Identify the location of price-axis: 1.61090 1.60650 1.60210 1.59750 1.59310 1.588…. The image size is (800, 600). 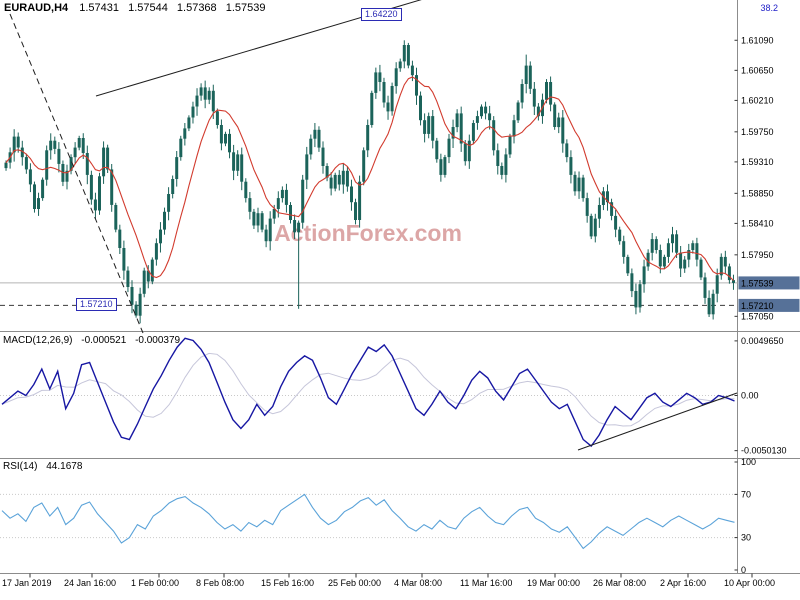
(767, 178).